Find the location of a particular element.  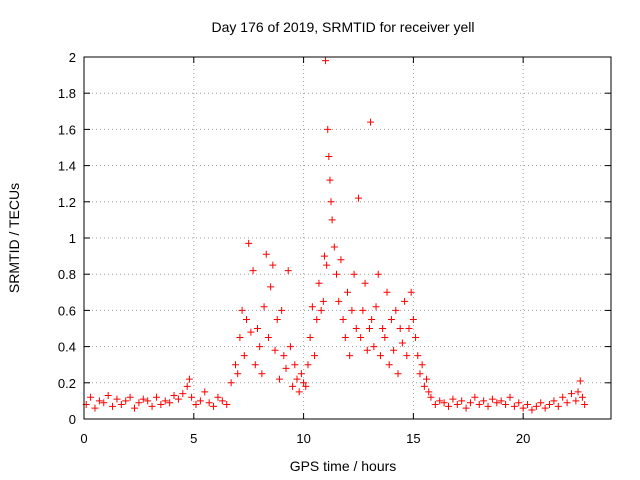

y-axis-label: SRMTID / TECUs is located at coordinates (14, 238).